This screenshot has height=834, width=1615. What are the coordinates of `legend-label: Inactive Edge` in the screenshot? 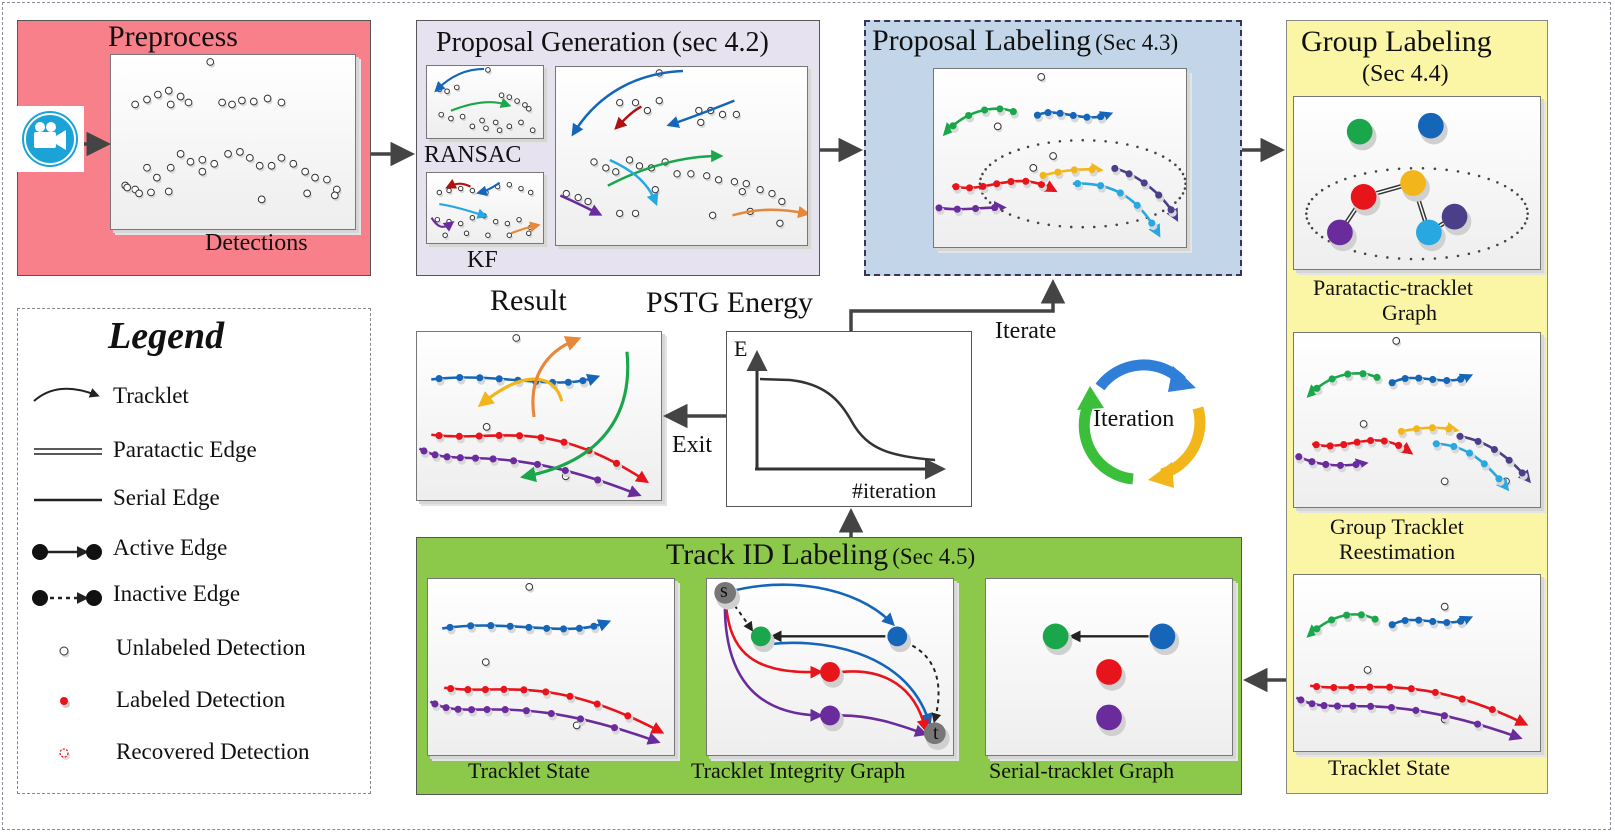 It's located at (177, 593).